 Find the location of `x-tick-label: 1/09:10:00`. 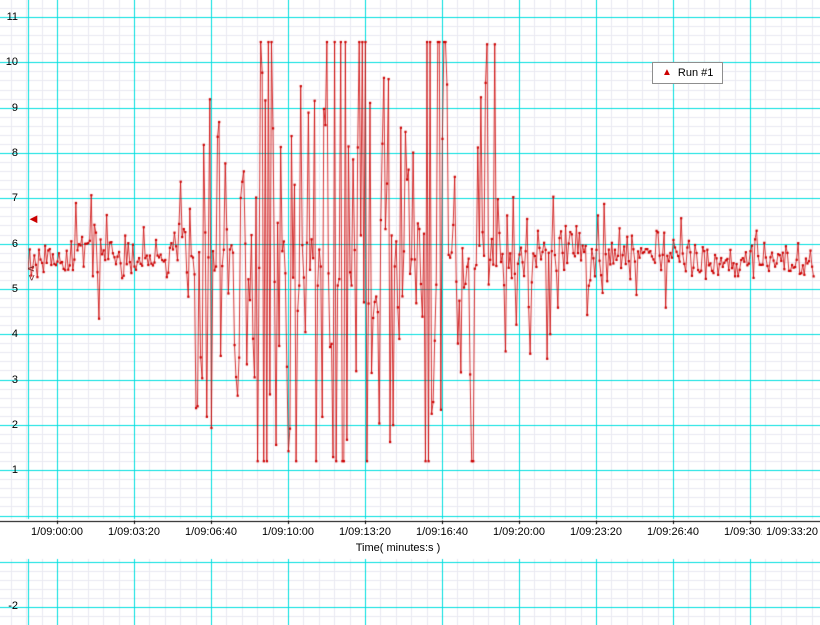

x-tick-label: 1/09:10:00 is located at coordinates (288, 532).